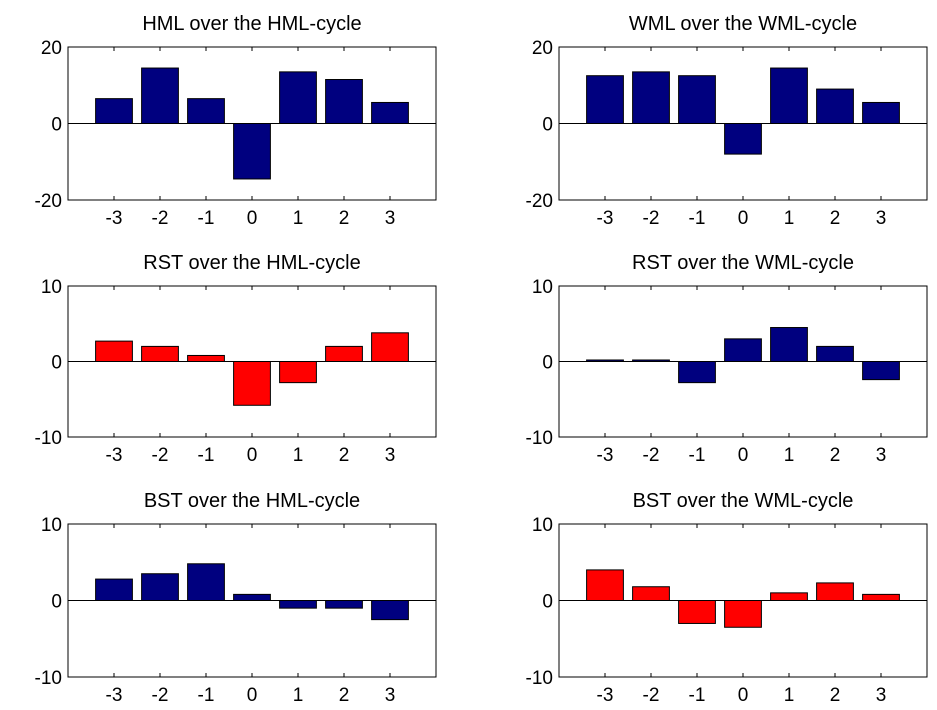 The height and width of the screenshot is (710, 937). What do you see at coordinates (251, 263) in the screenshot?
I see `subplot-title: RST over the HML-cycle` at bounding box center [251, 263].